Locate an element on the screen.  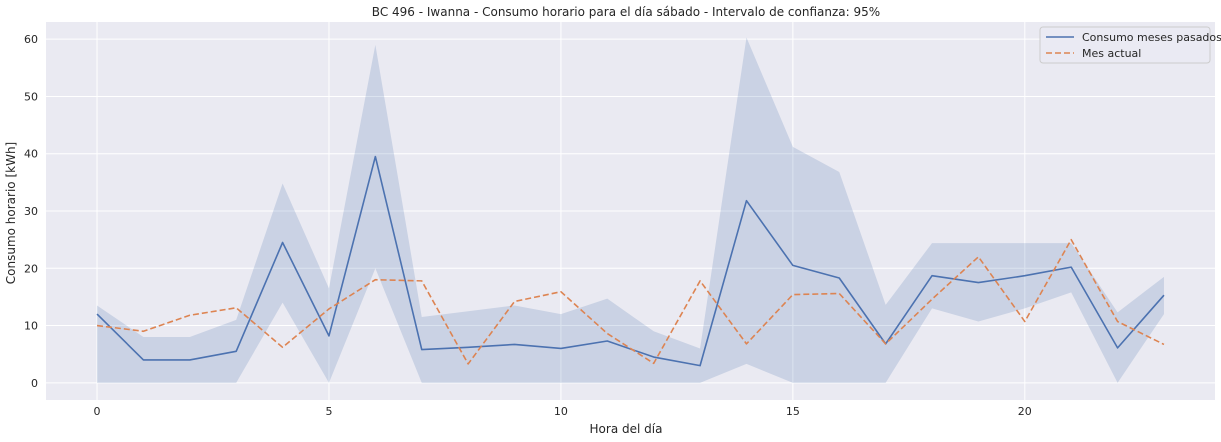
y-axis-label: Consumo horario [kWh] is located at coordinates (11, 213).